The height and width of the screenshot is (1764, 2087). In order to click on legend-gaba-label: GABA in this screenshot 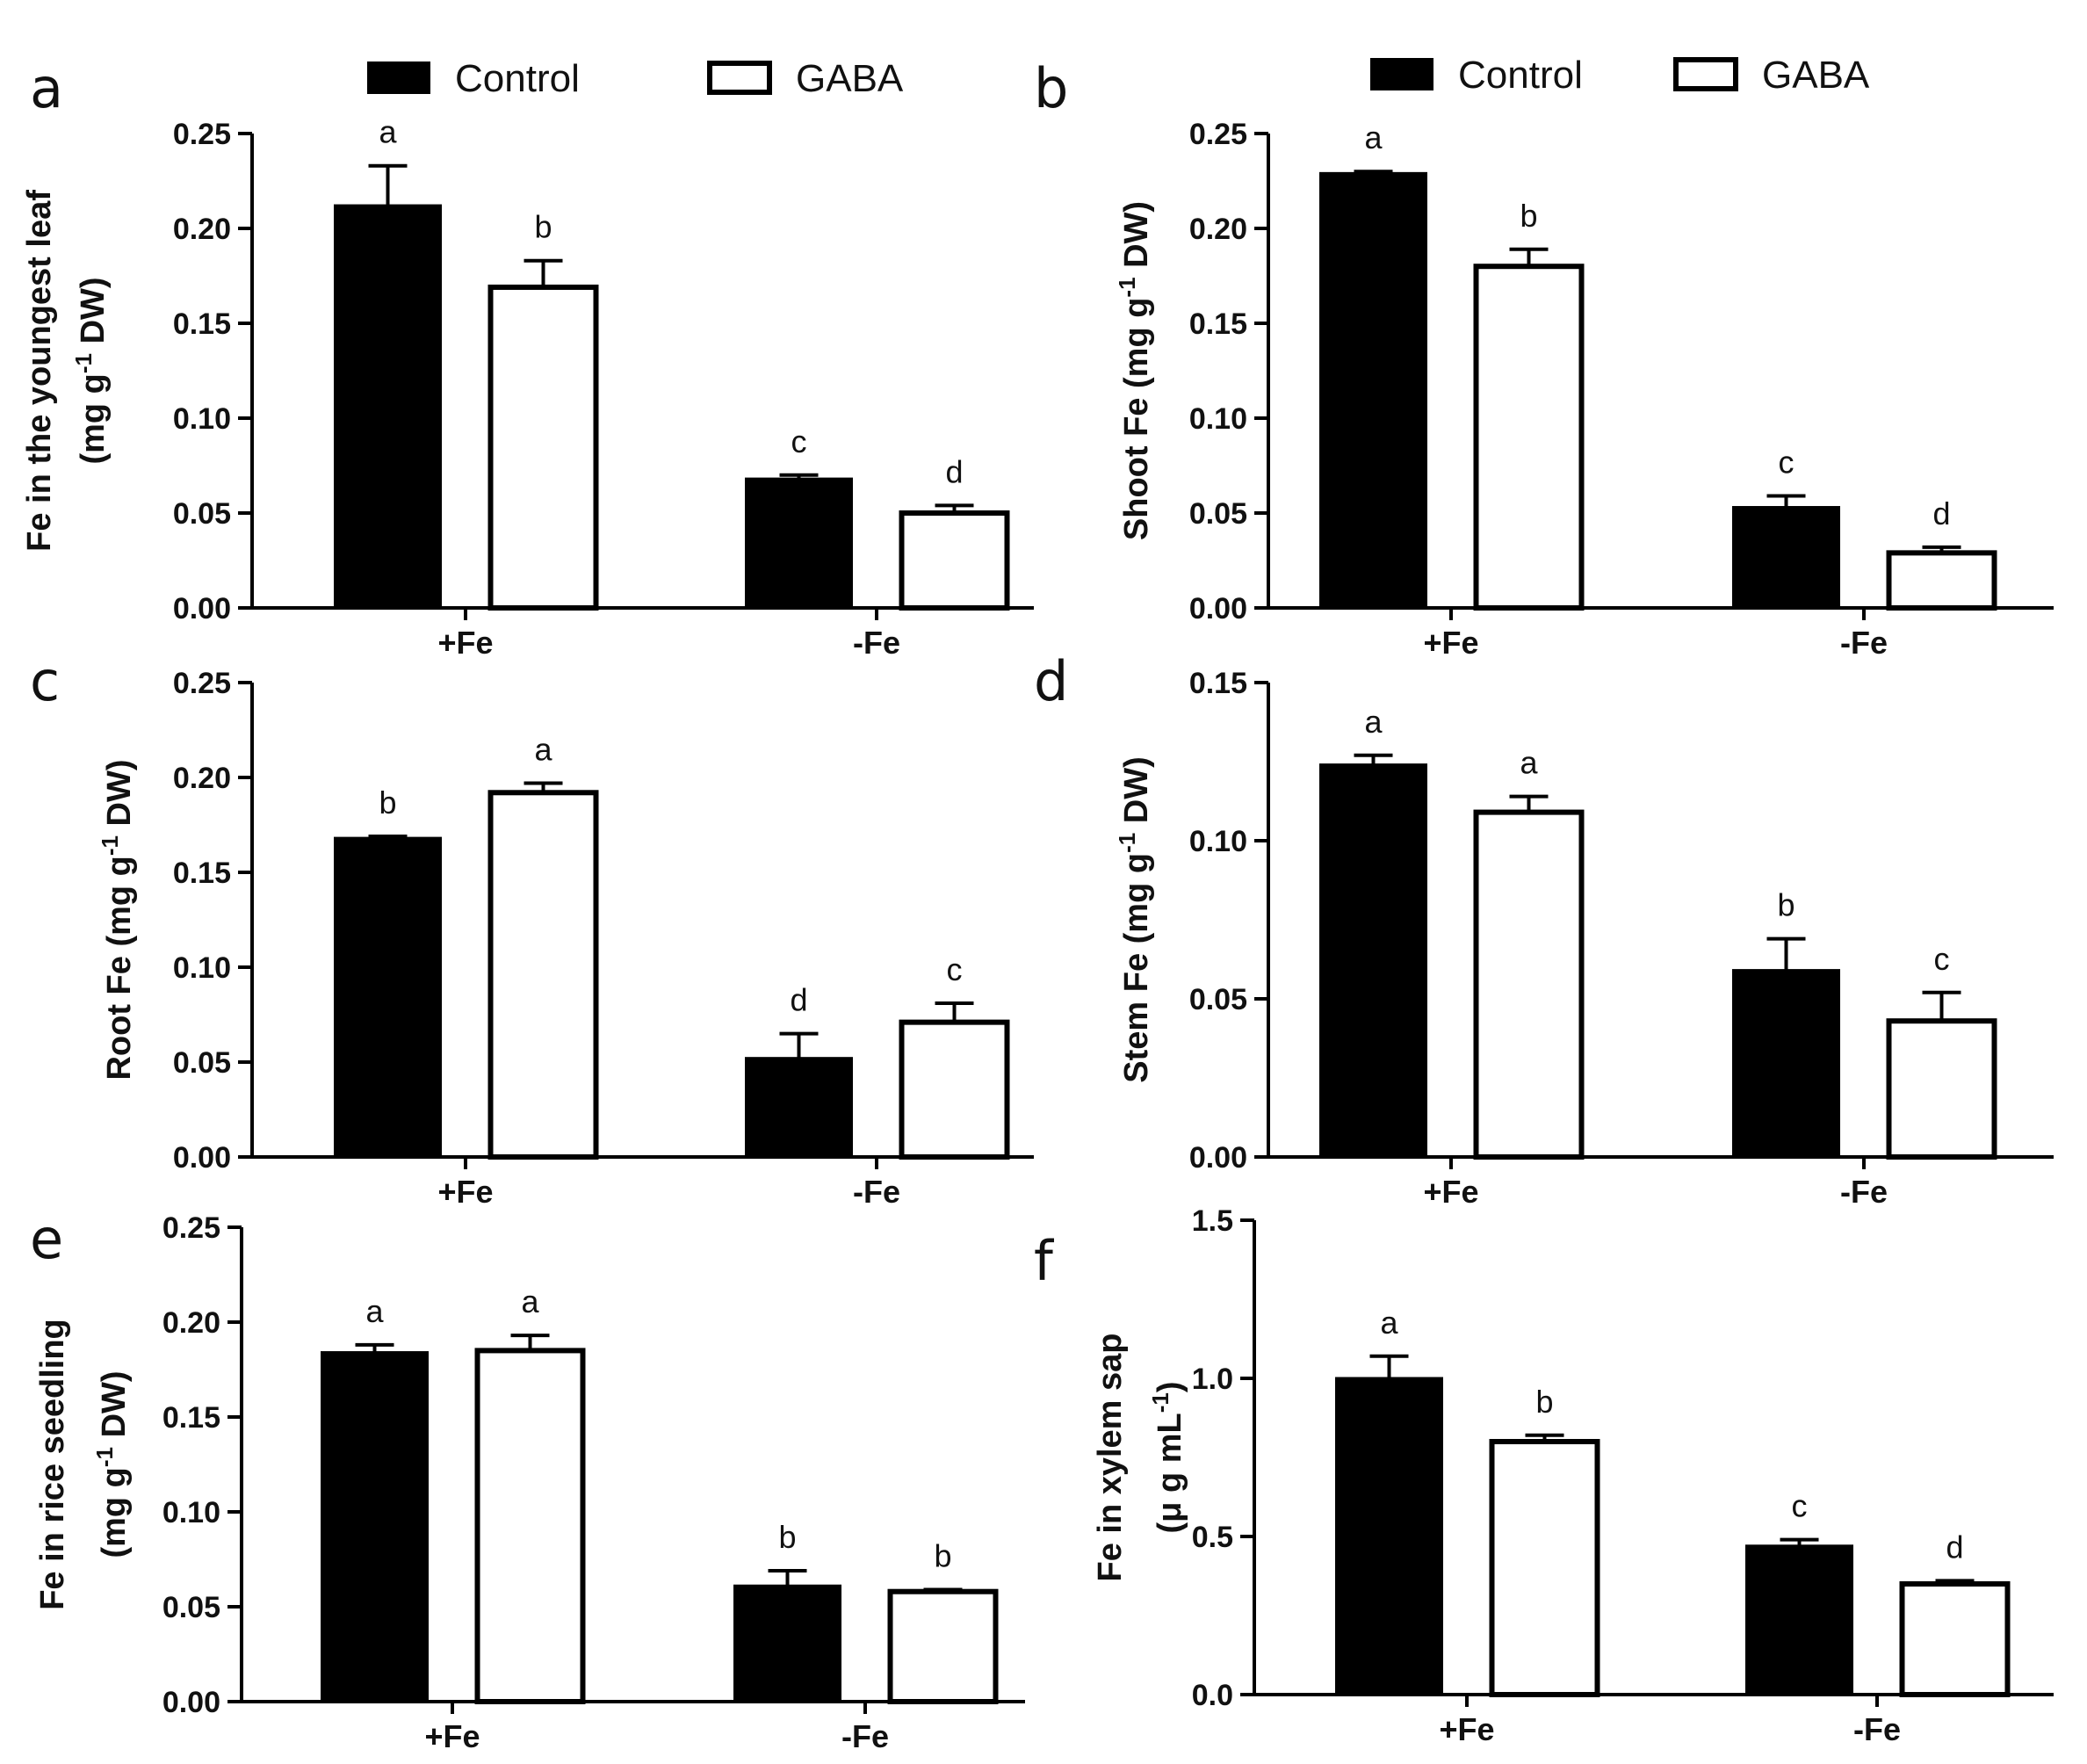, I will do `click(1816, 76)`.